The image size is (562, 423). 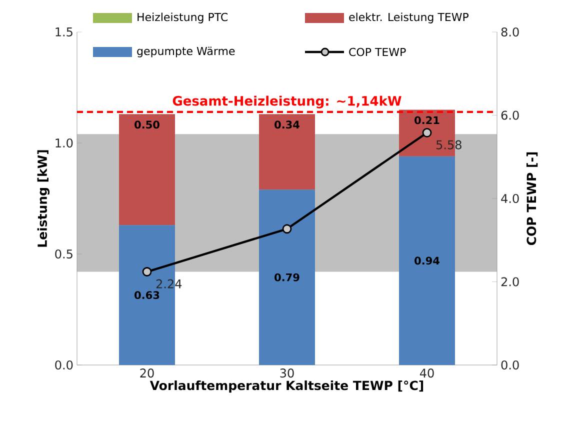 What do you see at coordinates (186, 52) in the screenshot?
I see `legend-label: gepumpte Wärme` at bounding box center [186, 52].